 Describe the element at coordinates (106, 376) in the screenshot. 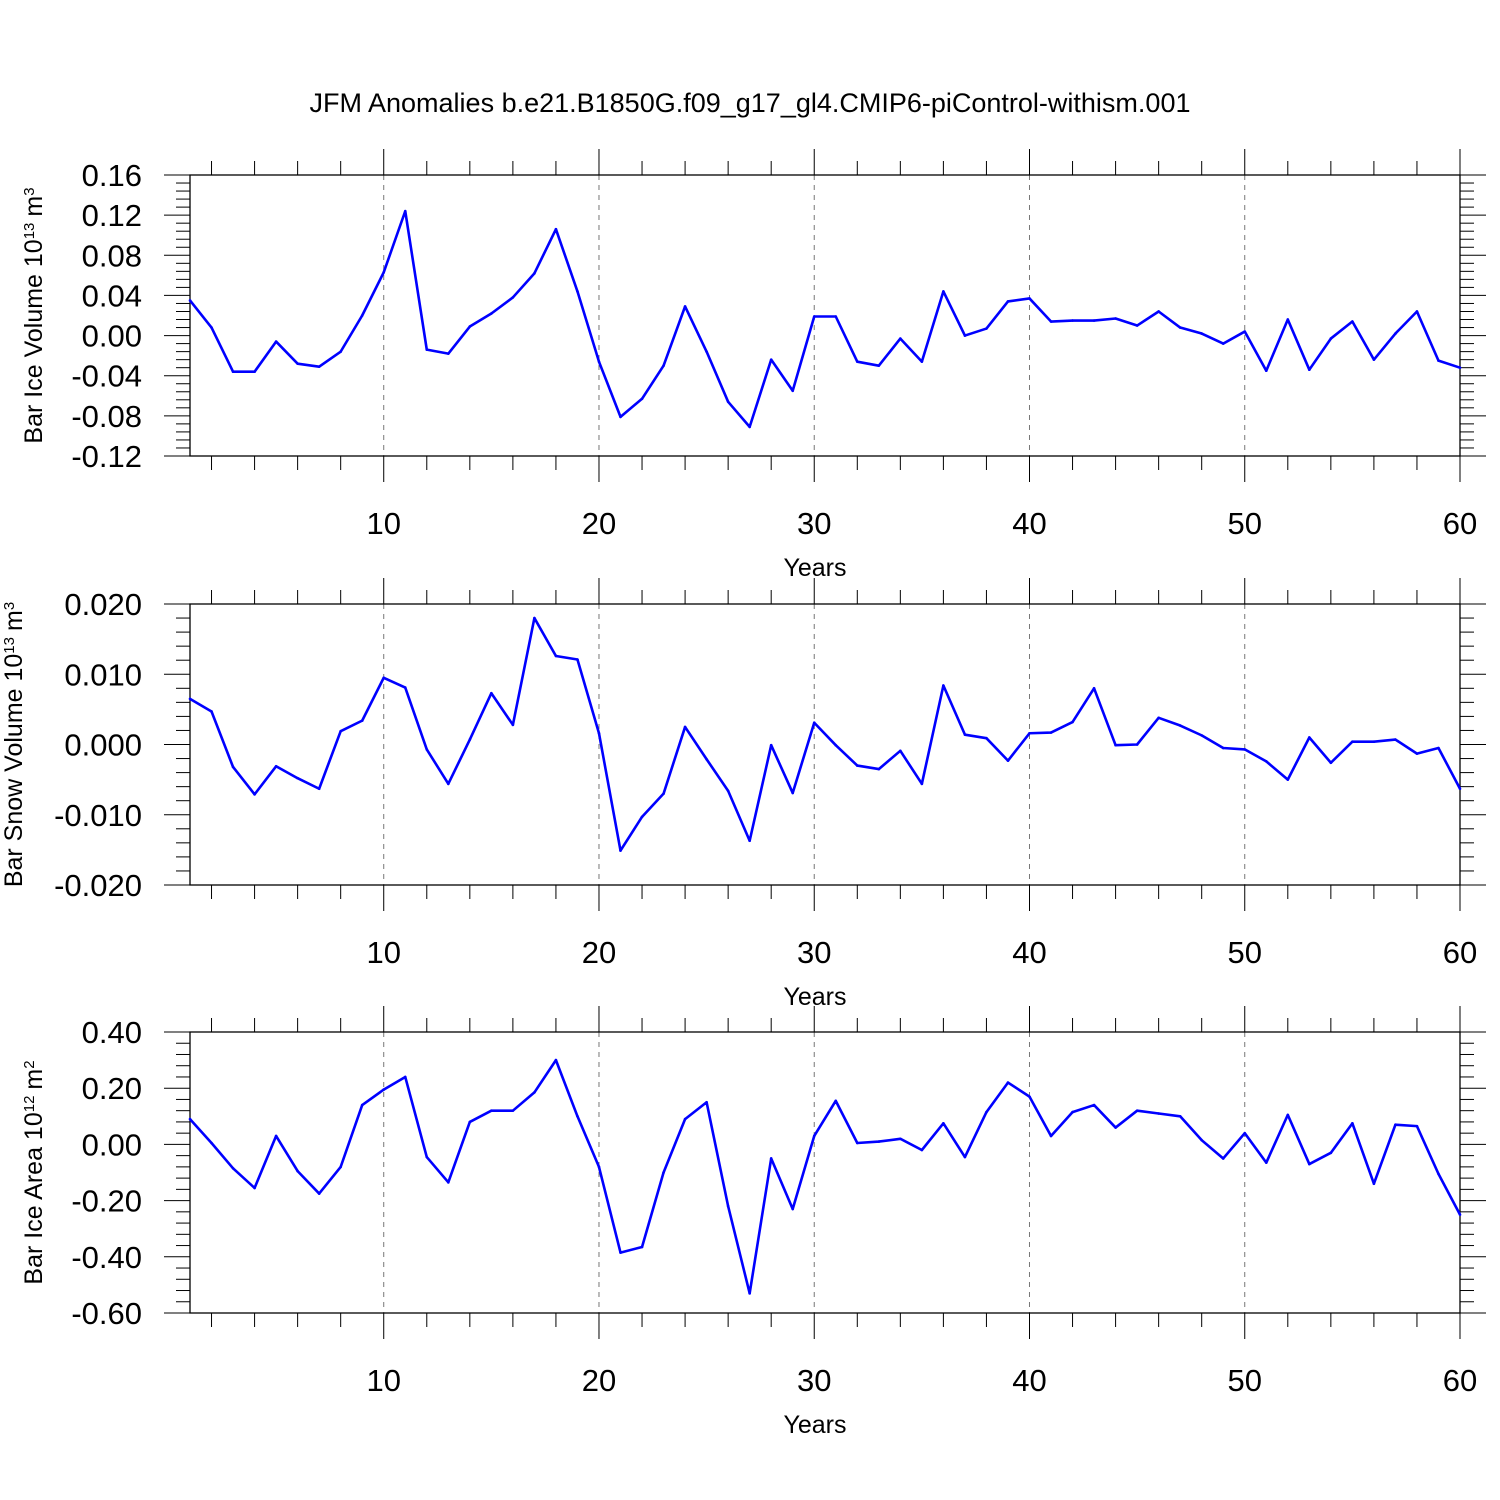

I see `y-tick-label: -0.04` at that location.